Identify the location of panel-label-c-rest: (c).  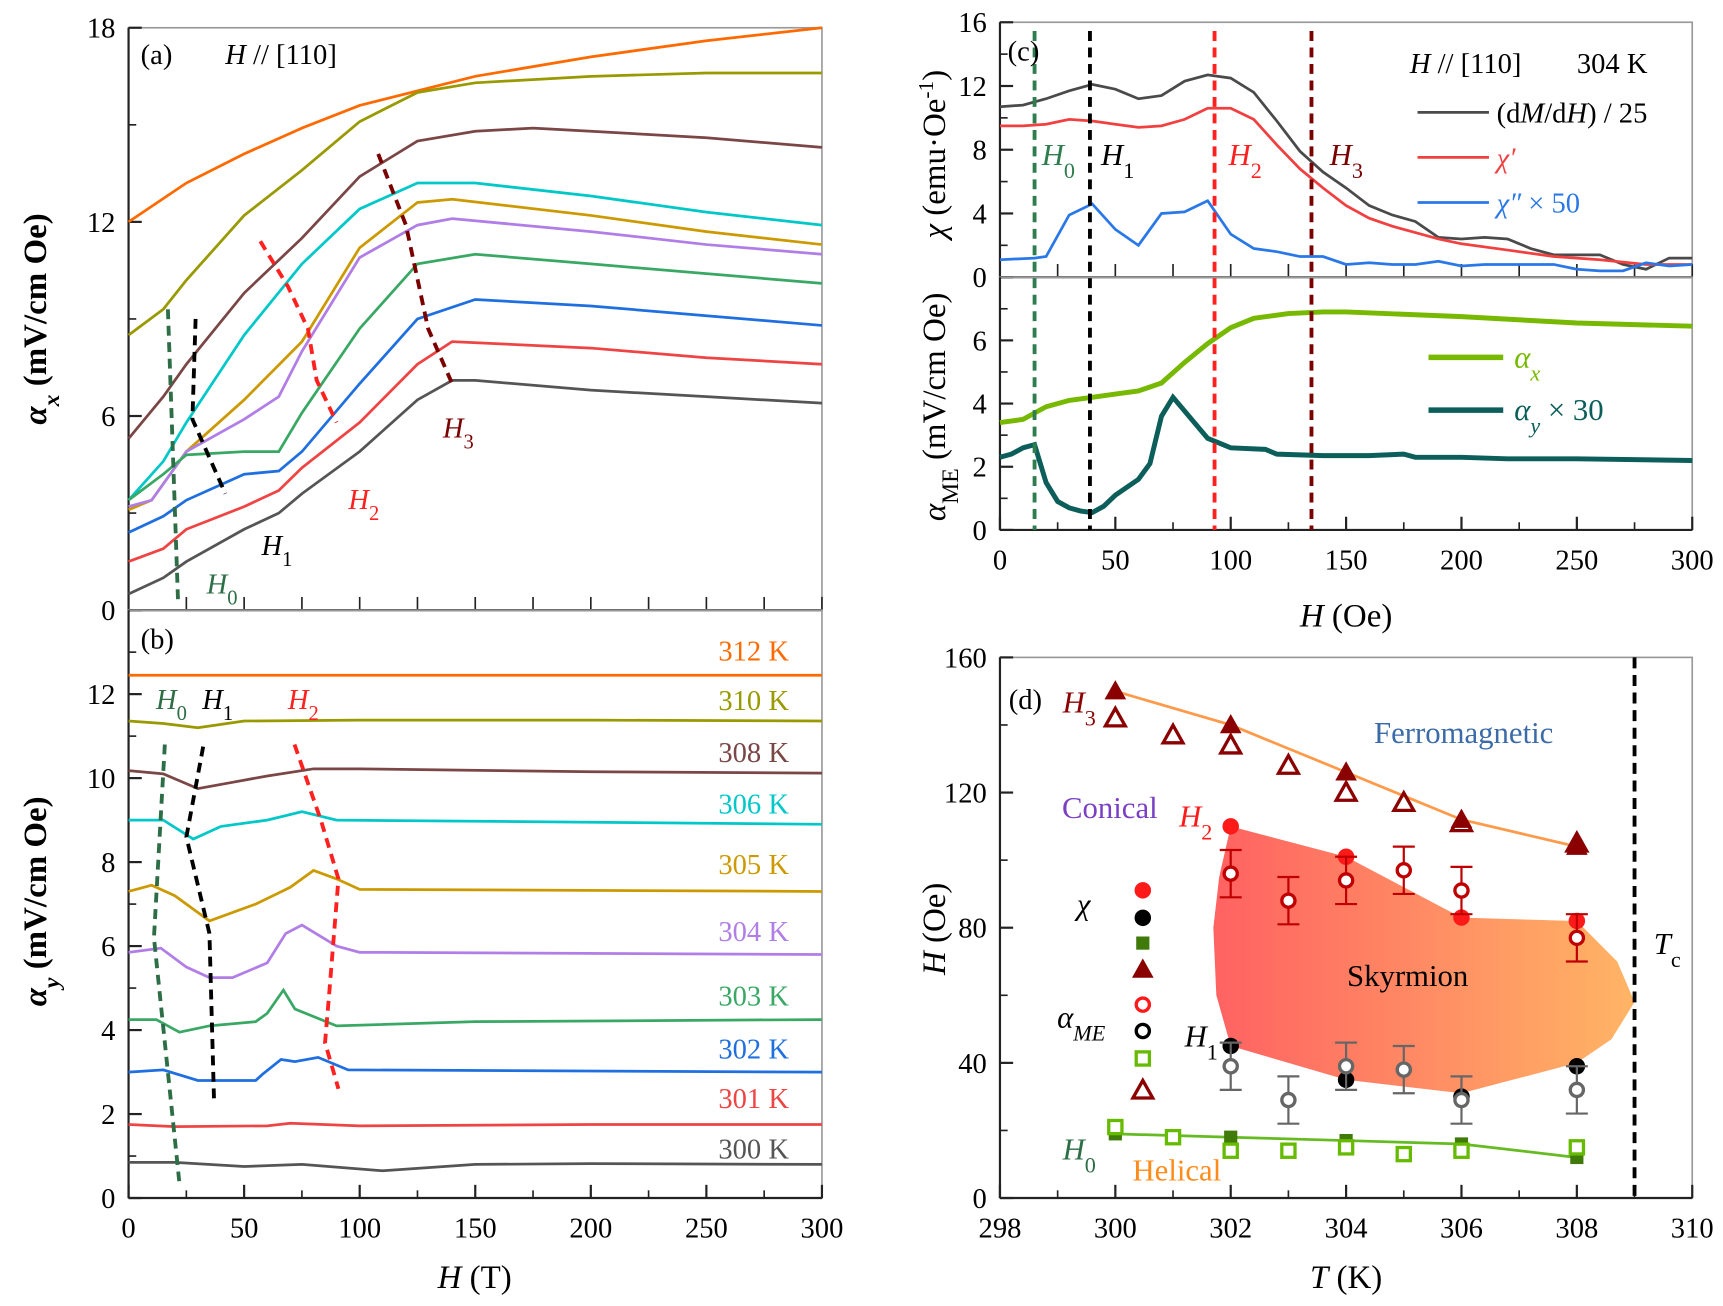
(1024, 52).